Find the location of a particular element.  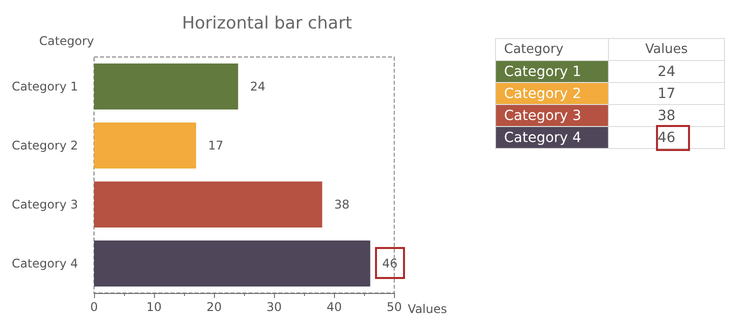

y-tick-label: Category 4 is located at coordinates (45, 263).